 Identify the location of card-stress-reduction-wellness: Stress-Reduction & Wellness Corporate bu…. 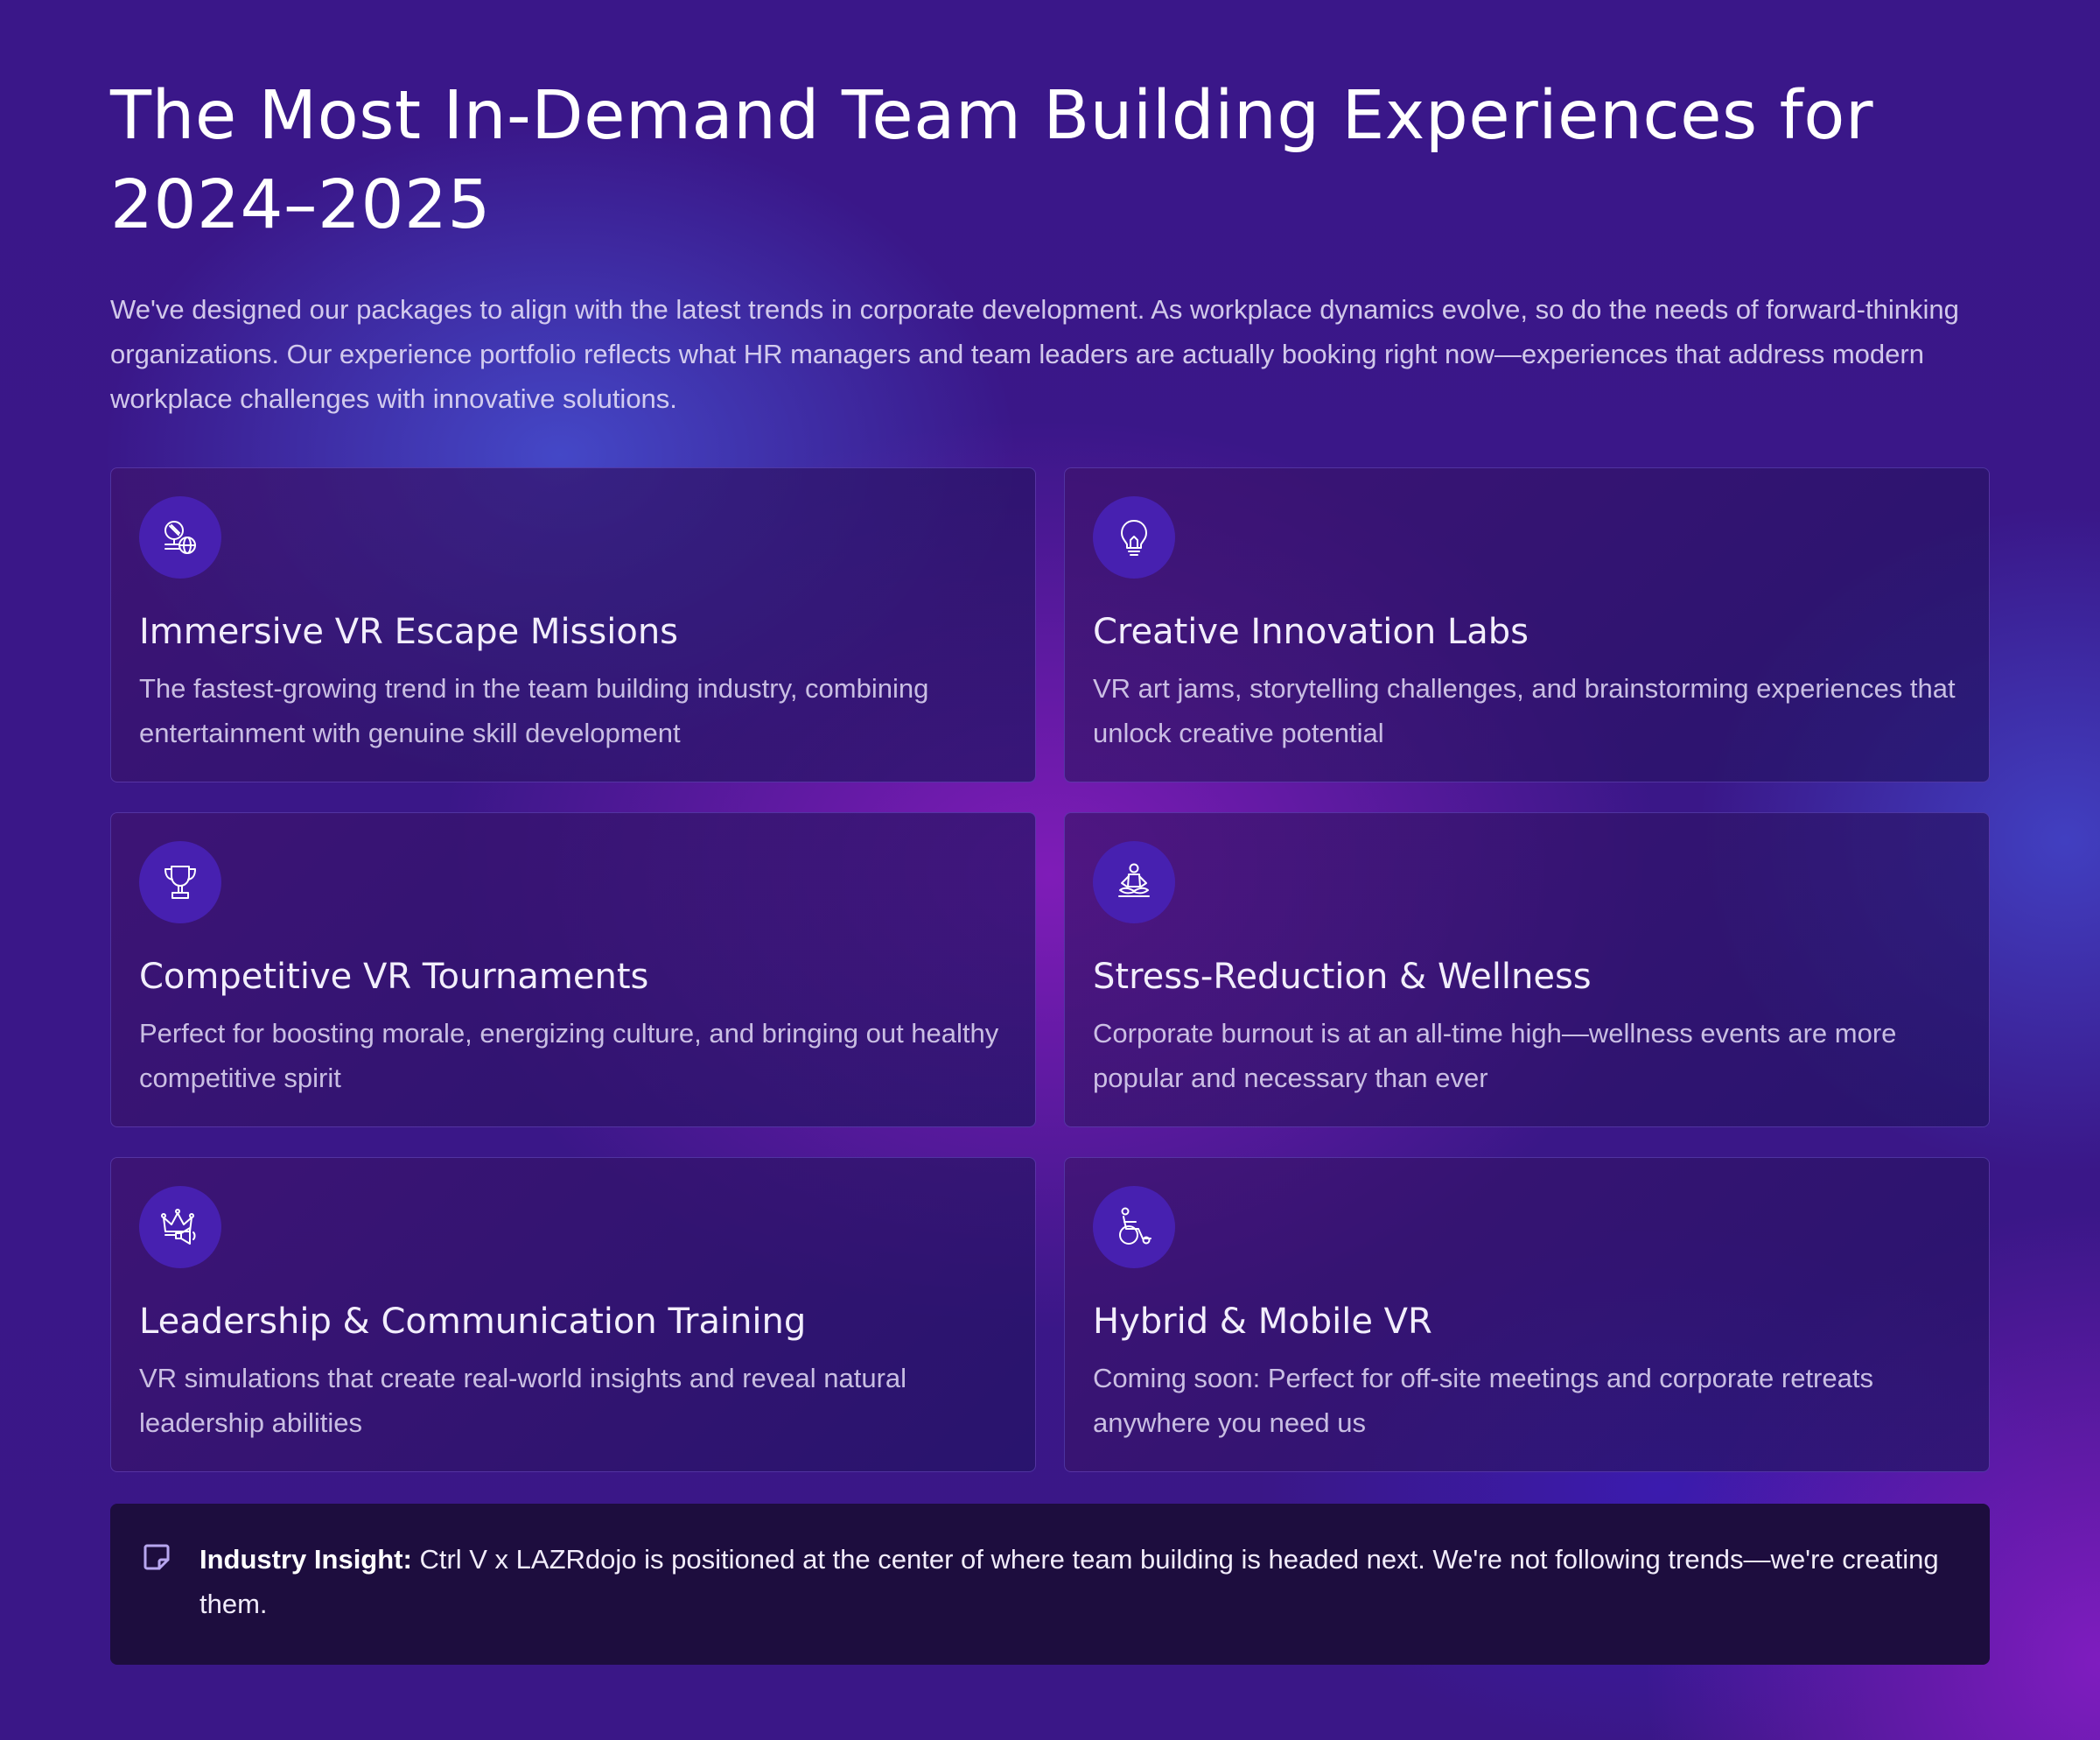
(1527, 969).